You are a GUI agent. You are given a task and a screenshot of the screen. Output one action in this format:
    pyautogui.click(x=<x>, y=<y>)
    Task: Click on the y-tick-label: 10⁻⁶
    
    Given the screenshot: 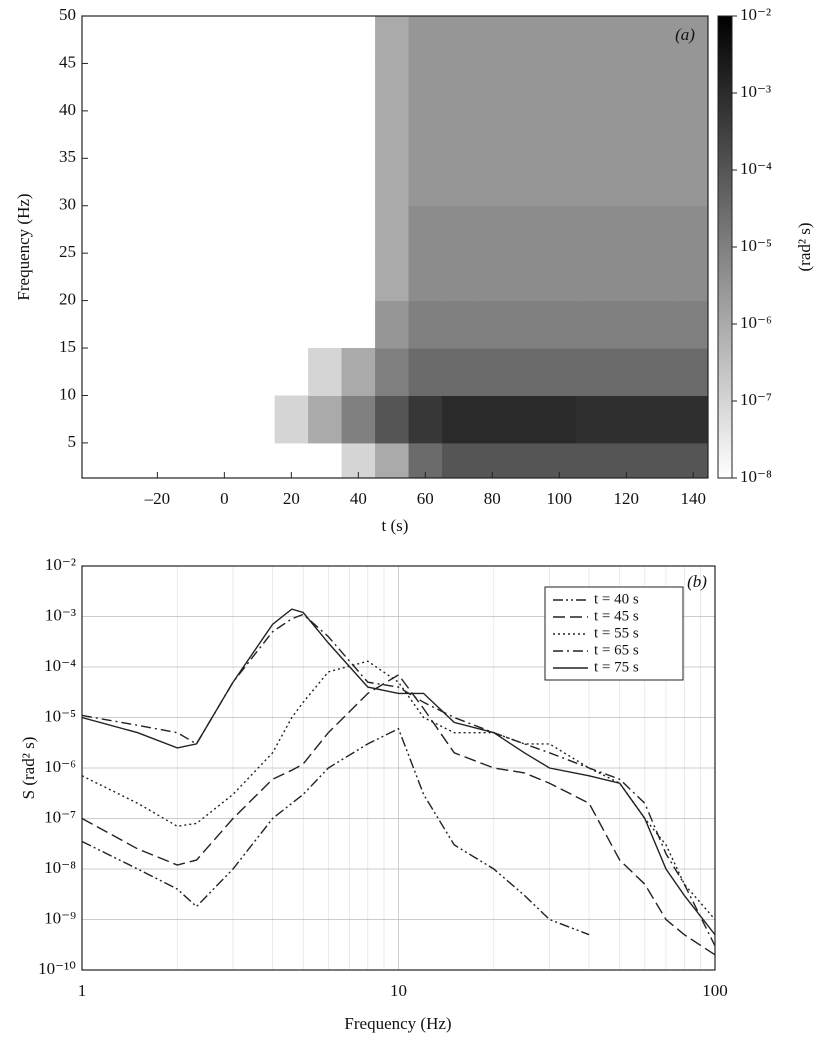 What is the action you would take?
    pyautogui.click(x=60, y=766)
    